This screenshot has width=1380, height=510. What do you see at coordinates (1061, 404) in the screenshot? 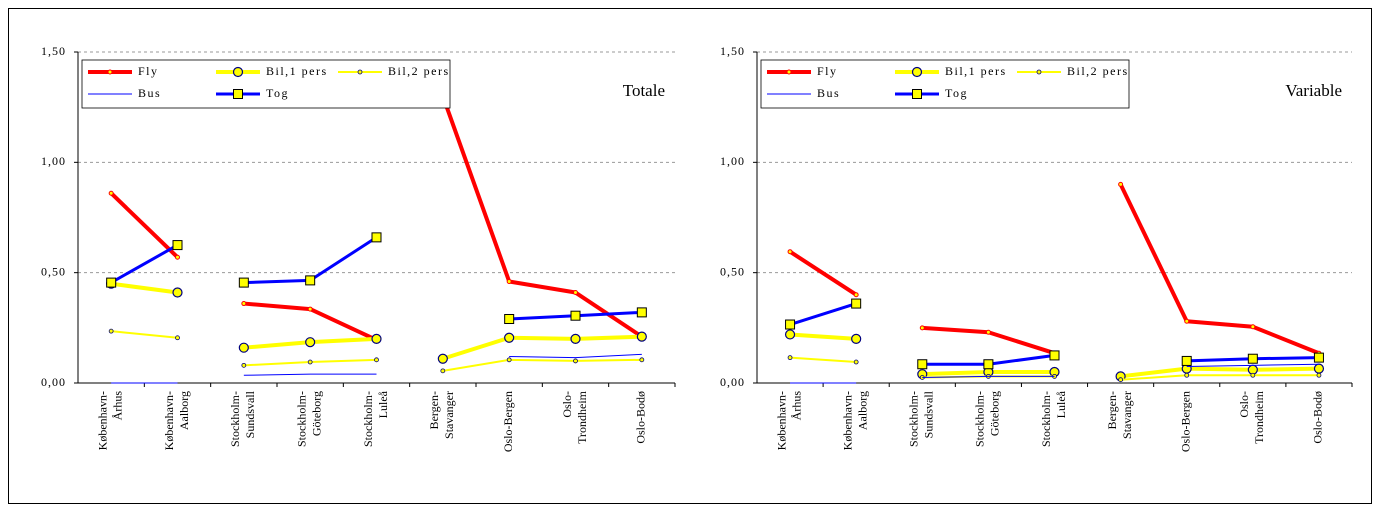
I see `x-tick-label: Luleå` at bounding box center [1061, 404].